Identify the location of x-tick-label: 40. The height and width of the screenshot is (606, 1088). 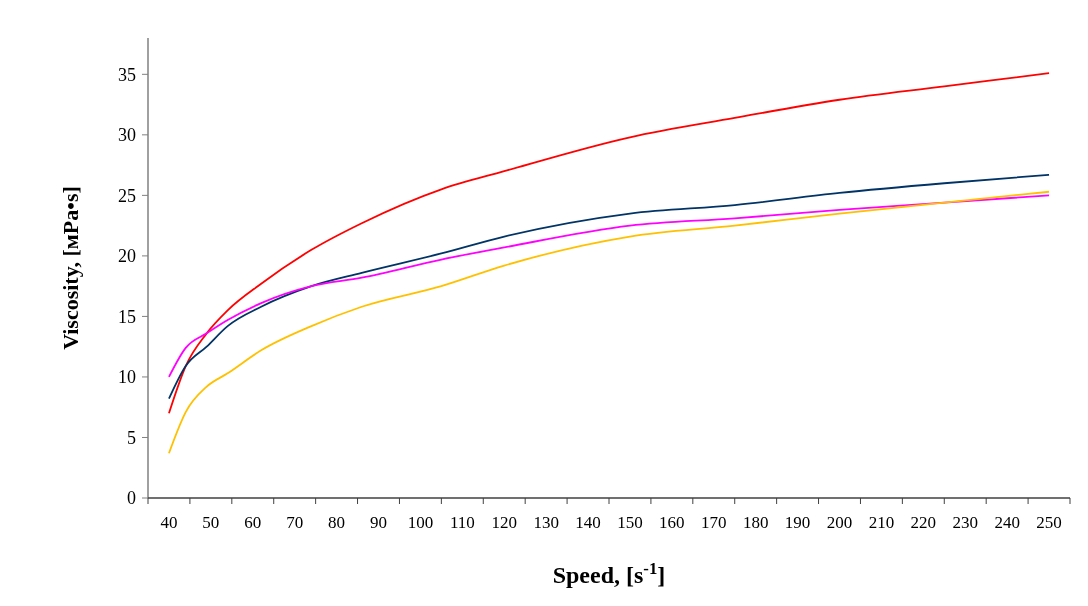
(169, 522).